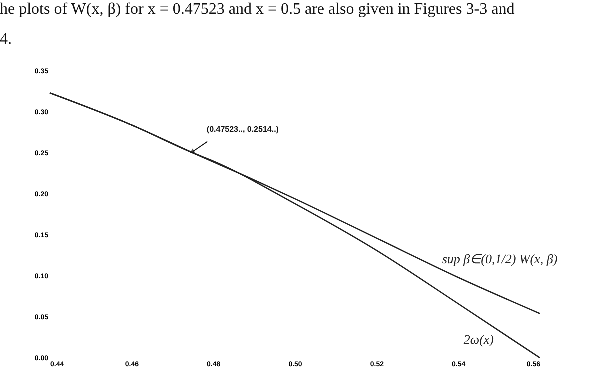 The width and height of the screenshot is (607, 391). Describe the element at coordinates (257, 9) in the screenshot. I see `text: he plots of W(x, β) for x = 0.47523 and x = 0.5 are also given in Figures 3-3 and` at that location.